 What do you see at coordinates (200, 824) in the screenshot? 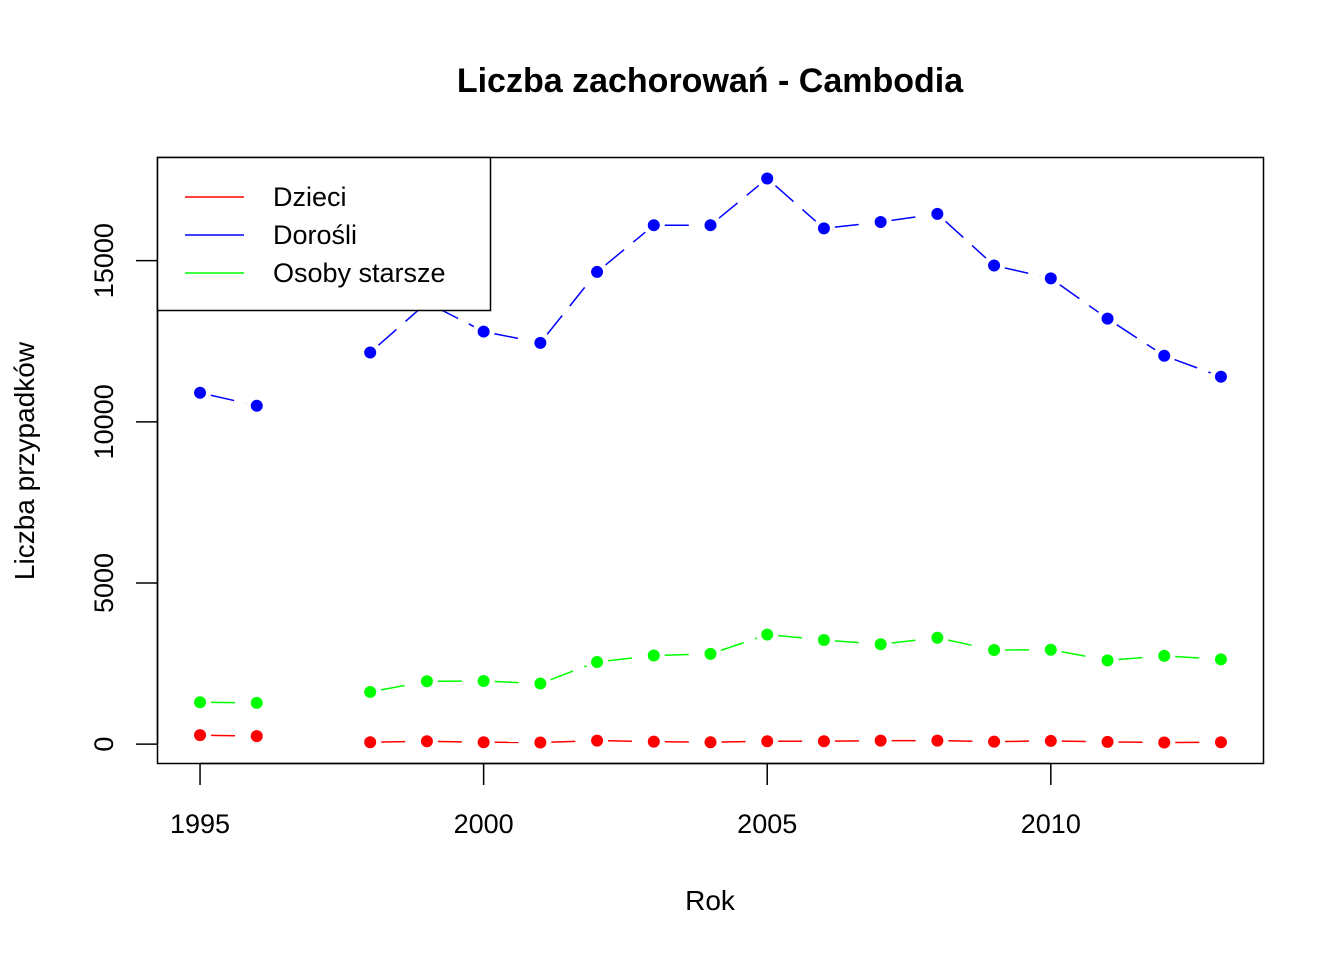
I see `x-tick-label: 1995` at bounding box center [200, 824].